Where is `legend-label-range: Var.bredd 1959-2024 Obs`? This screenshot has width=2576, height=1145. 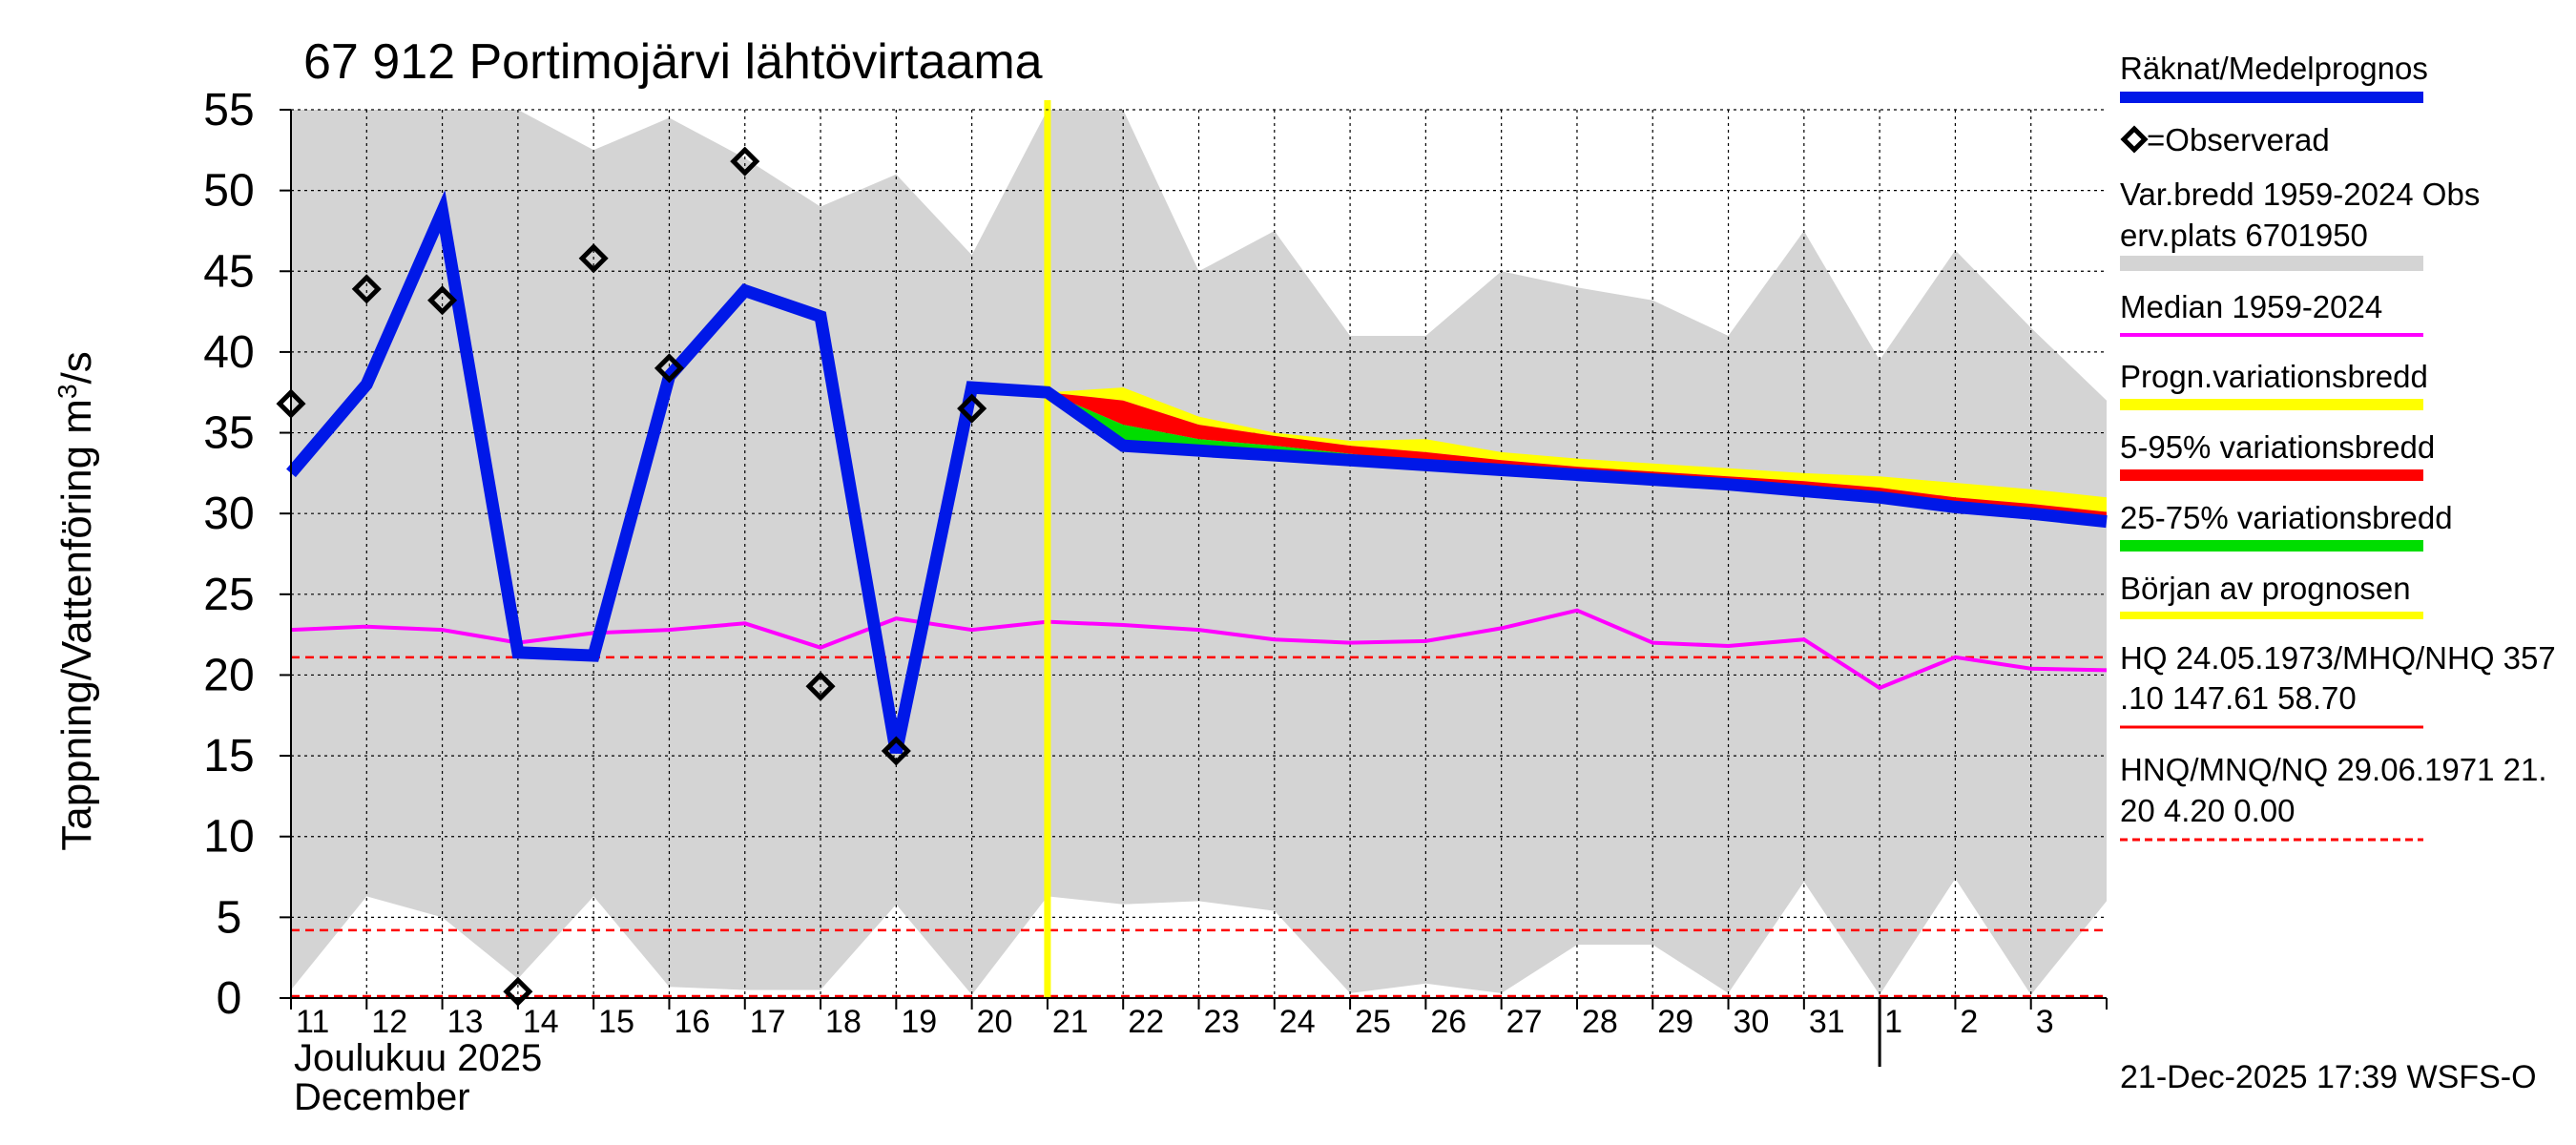 legend-label-range: Var.bredd 1959-2024 Obs is located at coordinates (2300, 194).